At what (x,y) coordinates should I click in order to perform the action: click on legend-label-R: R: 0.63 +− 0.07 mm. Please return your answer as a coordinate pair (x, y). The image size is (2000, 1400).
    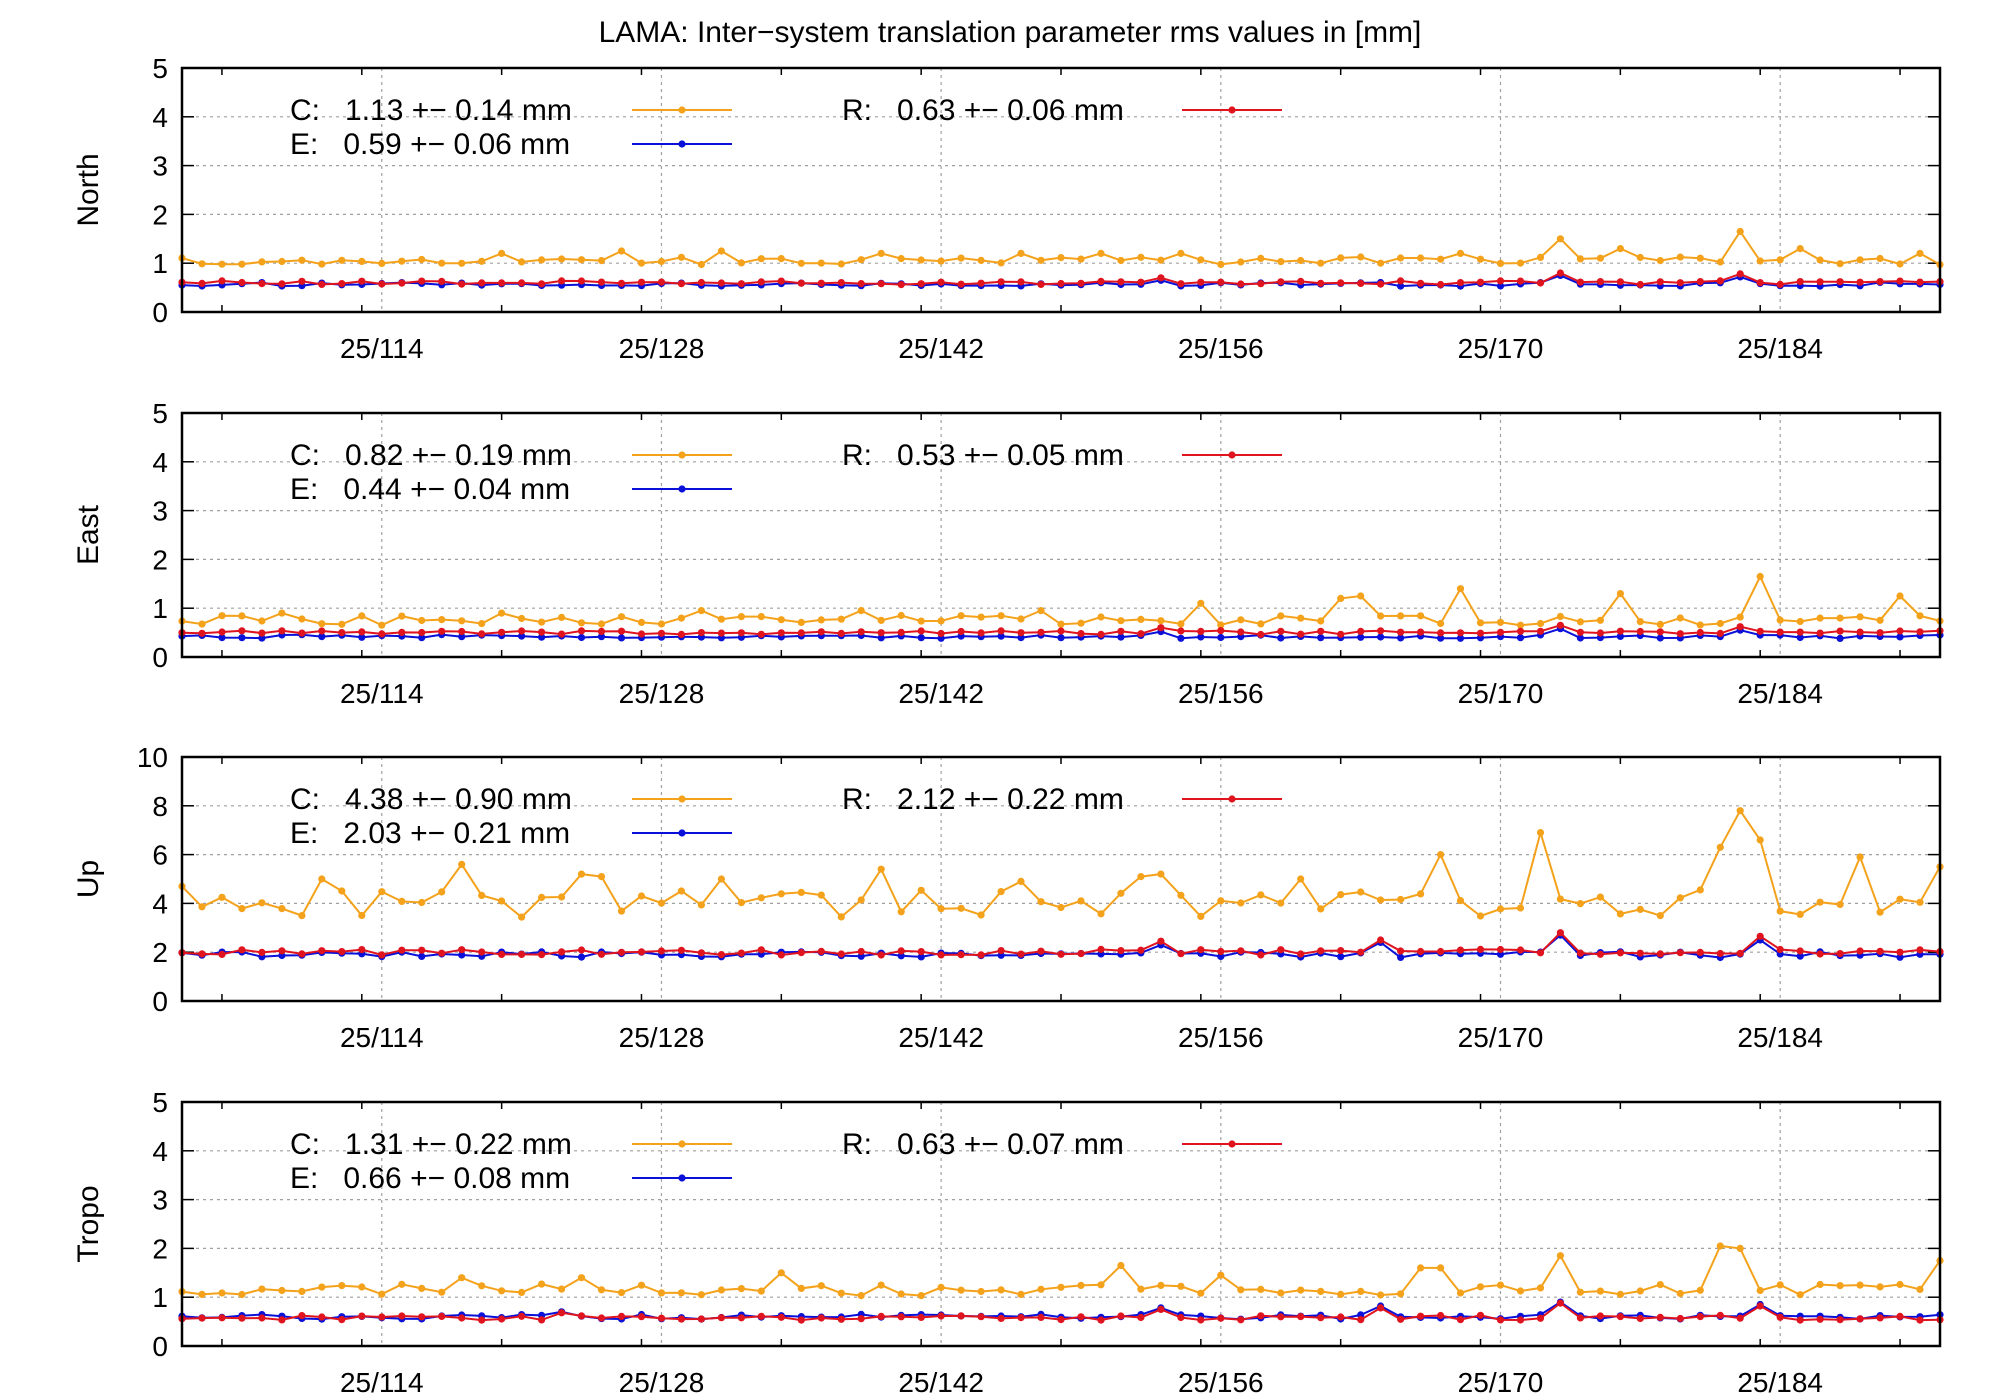
    Looking at the image, I should click on (983, 1144).